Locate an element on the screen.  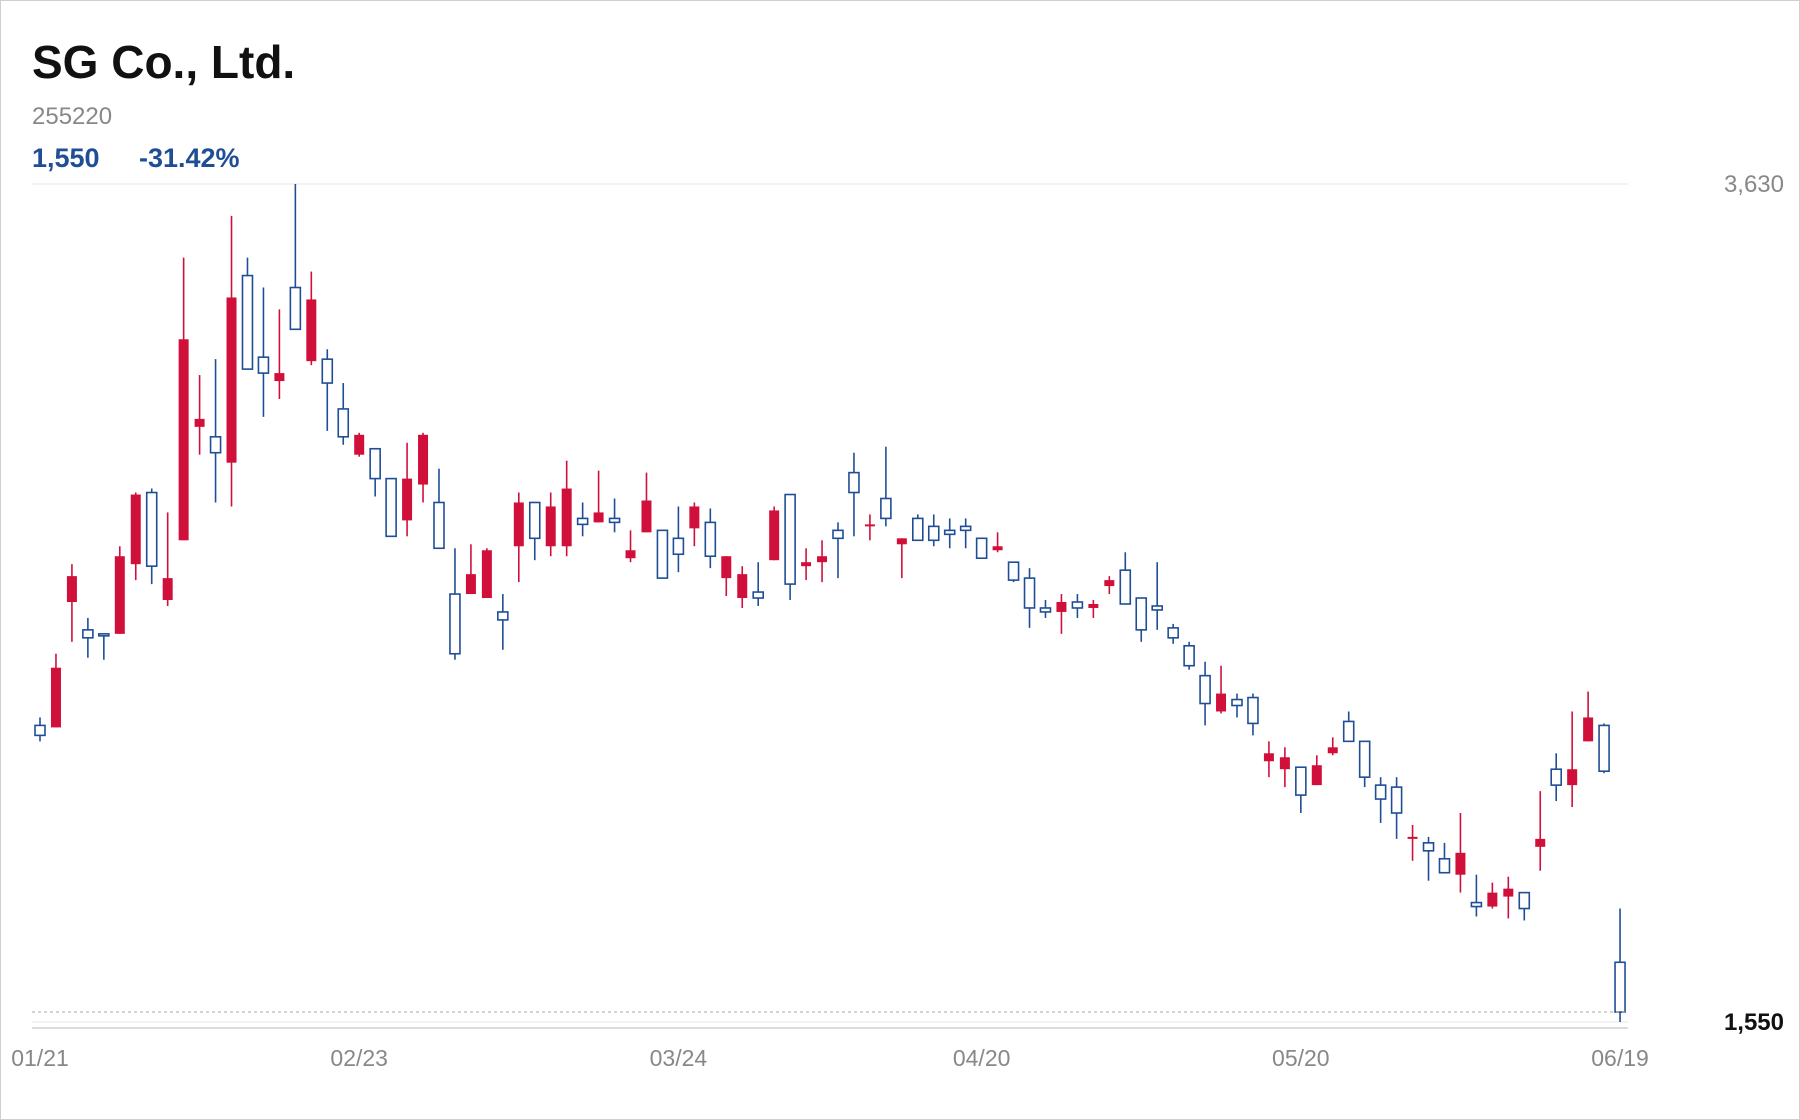
stock-code: 255220 is located at coordinates (72, 116).